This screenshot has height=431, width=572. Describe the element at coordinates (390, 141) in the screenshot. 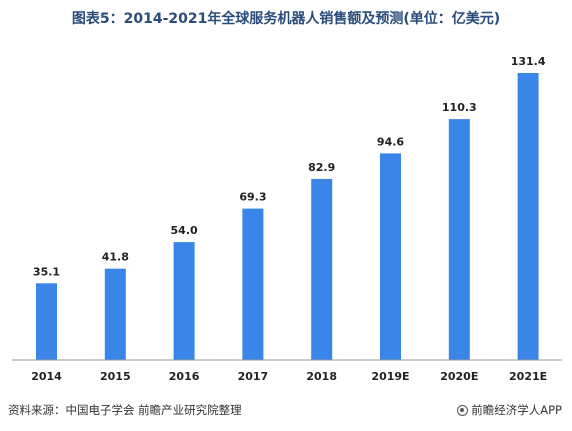

I see `value-label-2019E: 94.6` at that location.